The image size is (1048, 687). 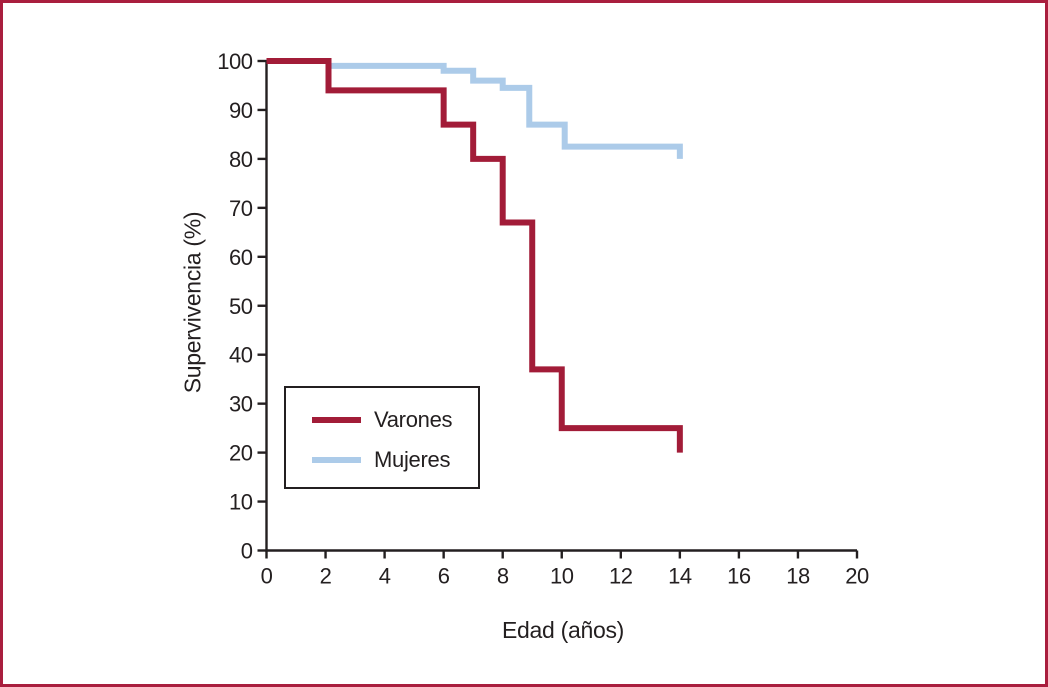 I want to click on legend-swatch-varones, so click(x=336, y=420).